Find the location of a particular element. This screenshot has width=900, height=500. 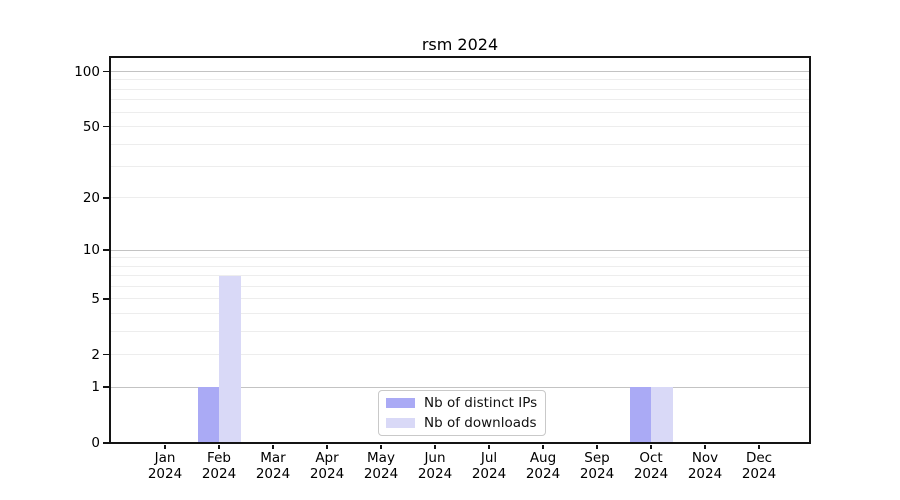

x-tick-label: Nov 2024 is located at coordinates (705, 466).